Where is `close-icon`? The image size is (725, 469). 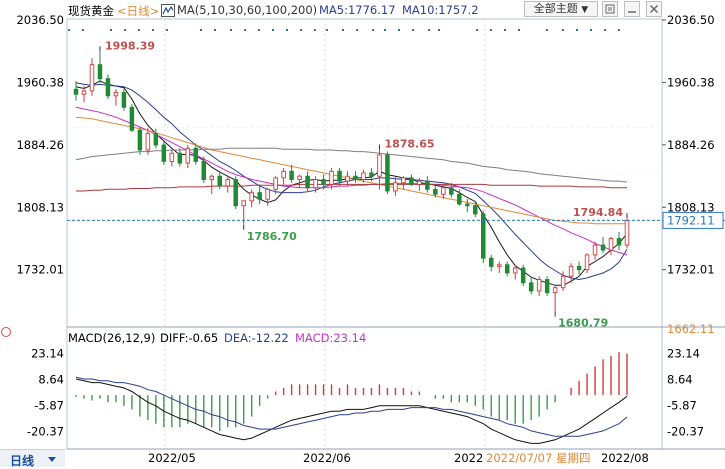
close-icon is located at coordinates (654, 9).